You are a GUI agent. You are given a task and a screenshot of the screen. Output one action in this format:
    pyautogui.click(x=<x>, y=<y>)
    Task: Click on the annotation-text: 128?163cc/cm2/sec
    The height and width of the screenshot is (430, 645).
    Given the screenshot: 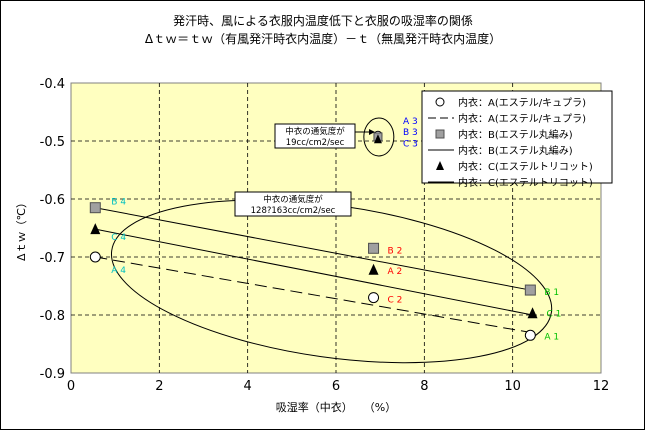 What is the action you would take?
    pyautogui.click(x=293, y=211)
    